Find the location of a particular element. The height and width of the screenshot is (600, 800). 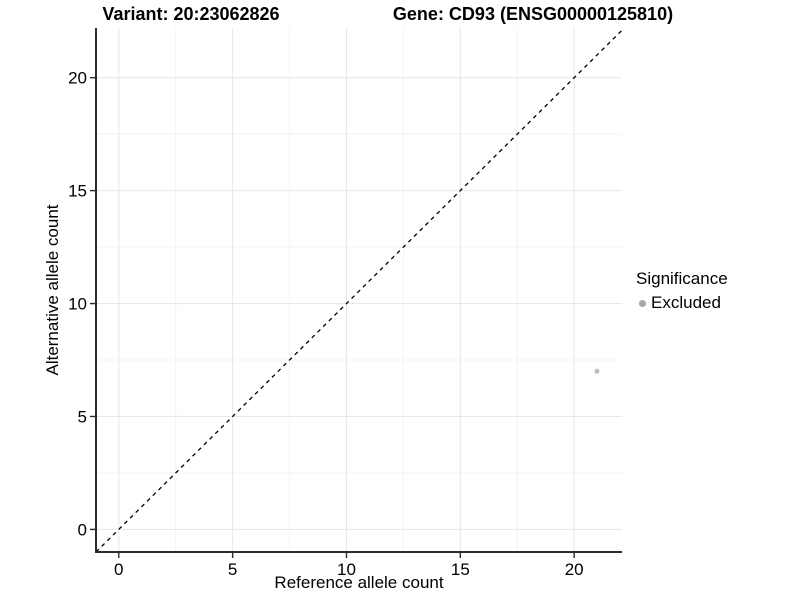

y-tick-label: 10 is located at coordinates (77, 304).